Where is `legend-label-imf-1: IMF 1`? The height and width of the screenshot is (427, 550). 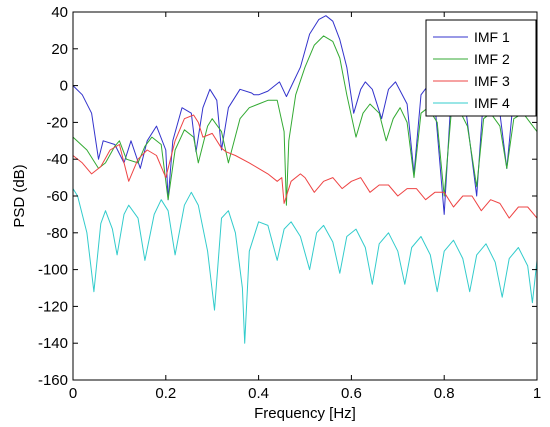
legend-label-imf-1: IMF 1 is located at coordinates (492, 37).